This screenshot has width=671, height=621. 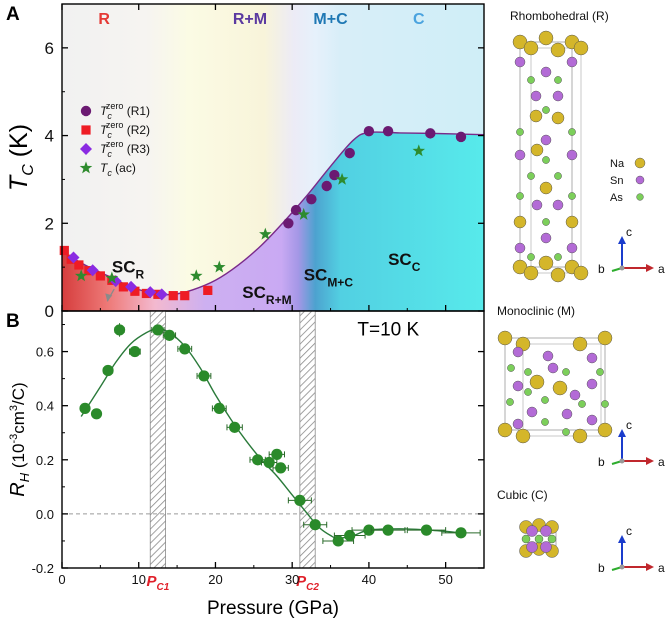 What do you see at coordinates (45, 406) in the screenshot?
I see `b-y-tick-label: 0.4` at bounding box center [45, 406].